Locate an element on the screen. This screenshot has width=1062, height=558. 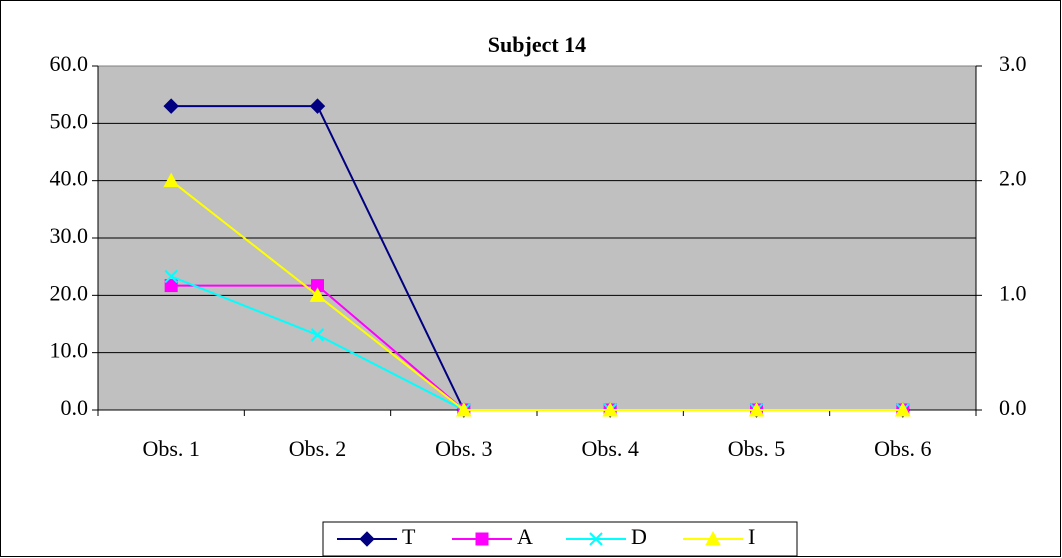
y-tick-label: 60.0 is located at coordinates (69, 63).